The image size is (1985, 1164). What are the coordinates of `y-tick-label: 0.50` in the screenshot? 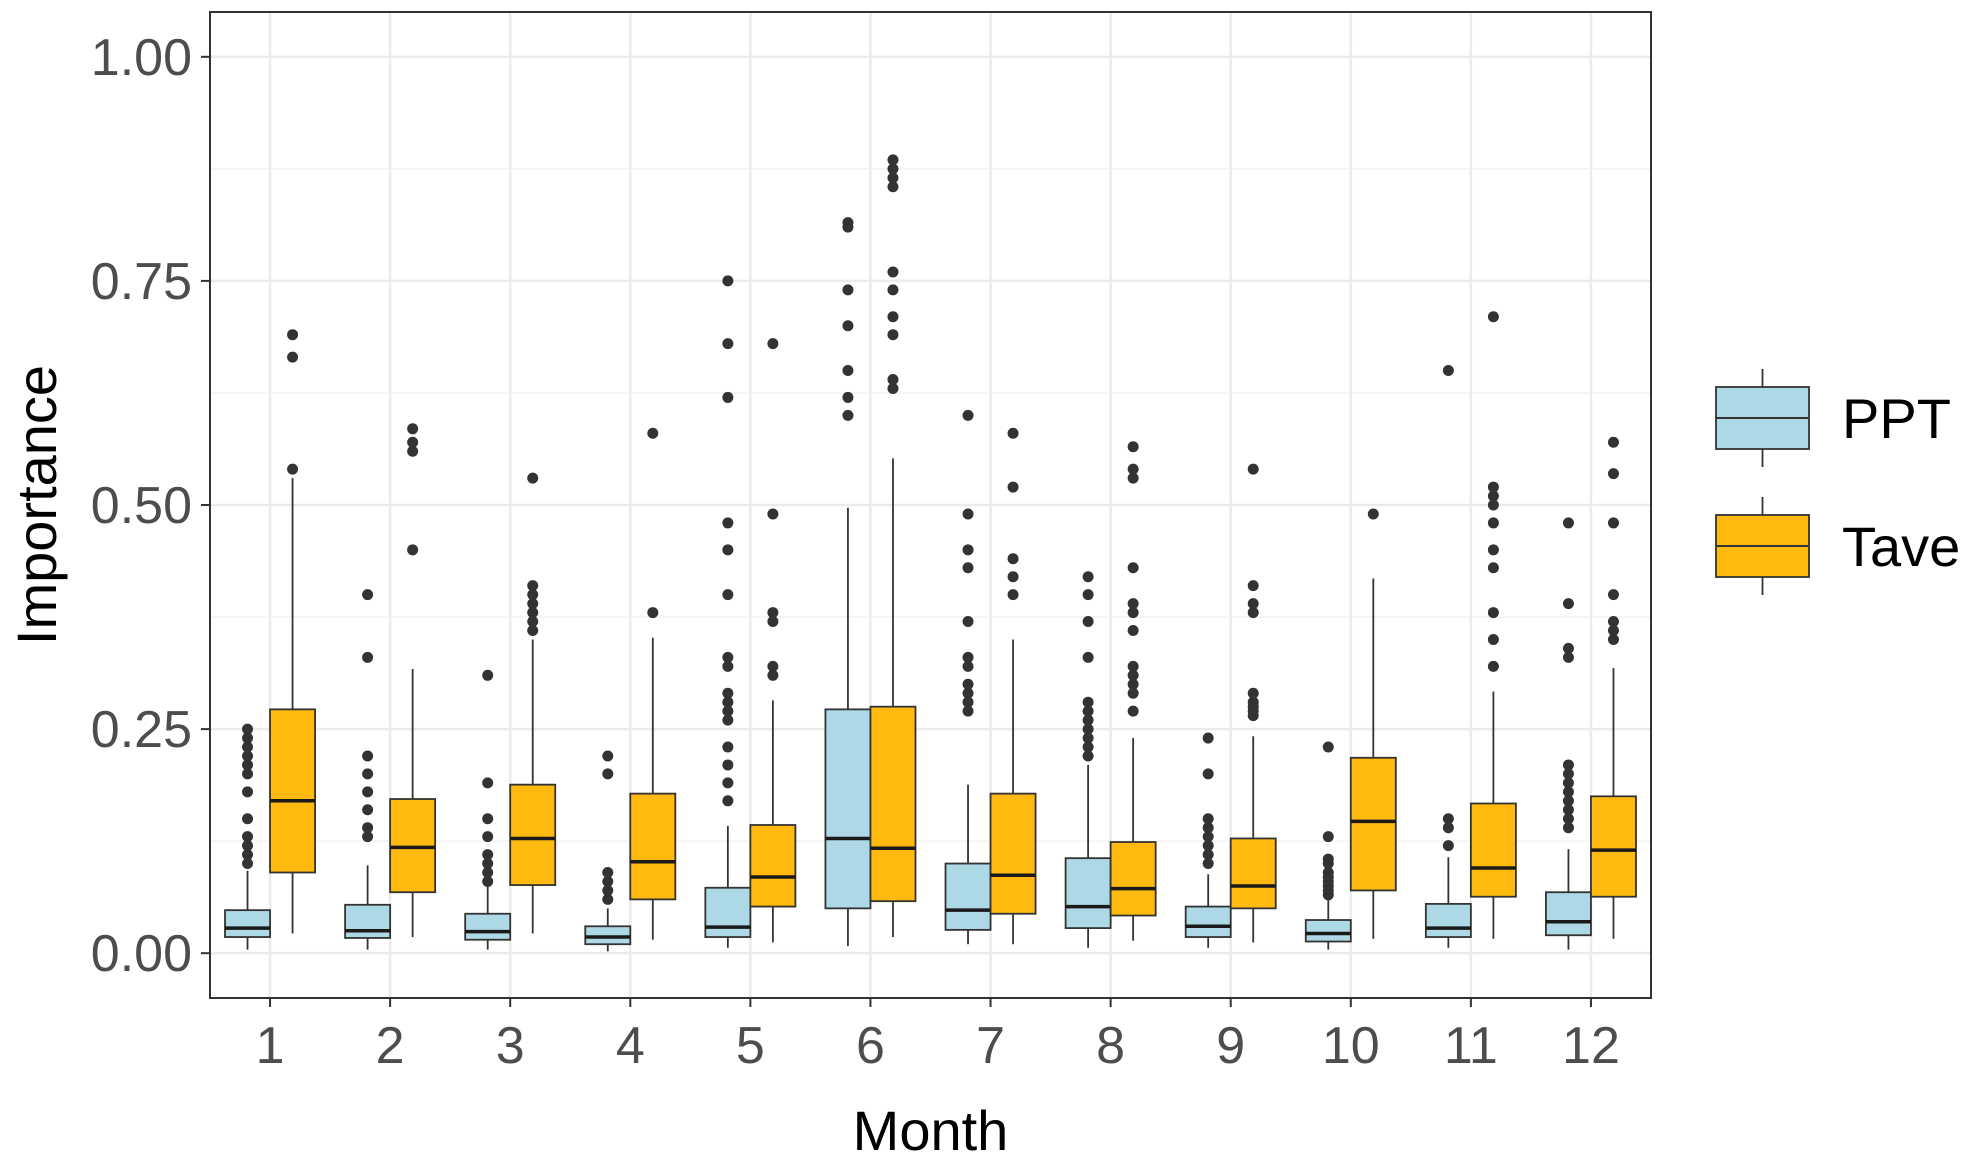 It's located at (141, 506).